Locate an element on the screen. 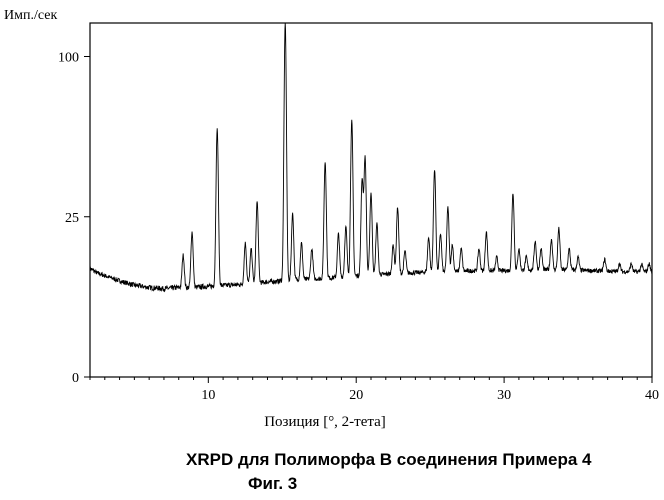 This screenshot has width=664, height=500. x-tick-label: 10 is located at coordinates (208, 395).